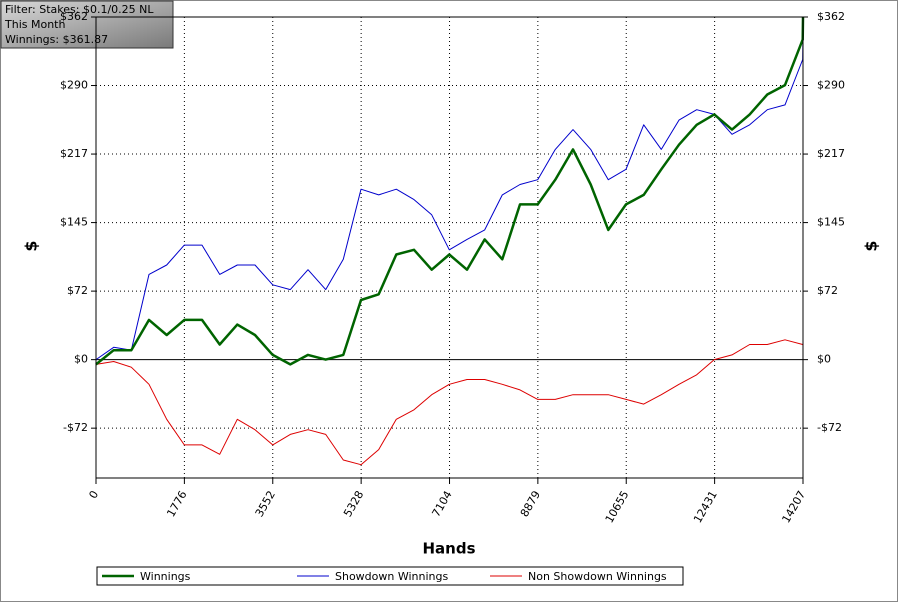  I want to click on info-box, so click(87, 24).